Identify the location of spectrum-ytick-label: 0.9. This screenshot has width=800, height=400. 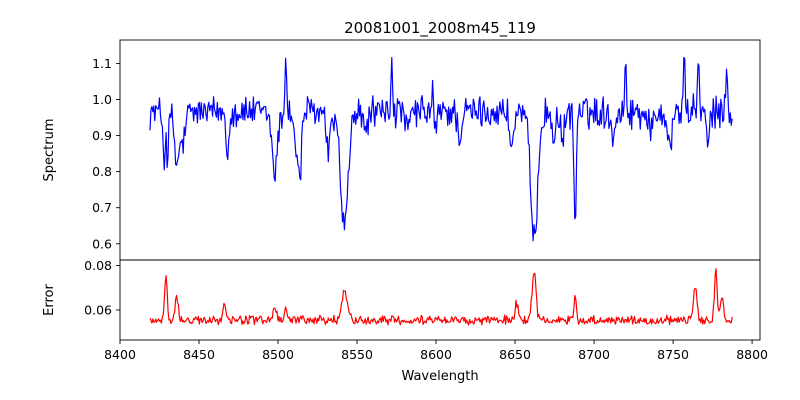
(102, 135).